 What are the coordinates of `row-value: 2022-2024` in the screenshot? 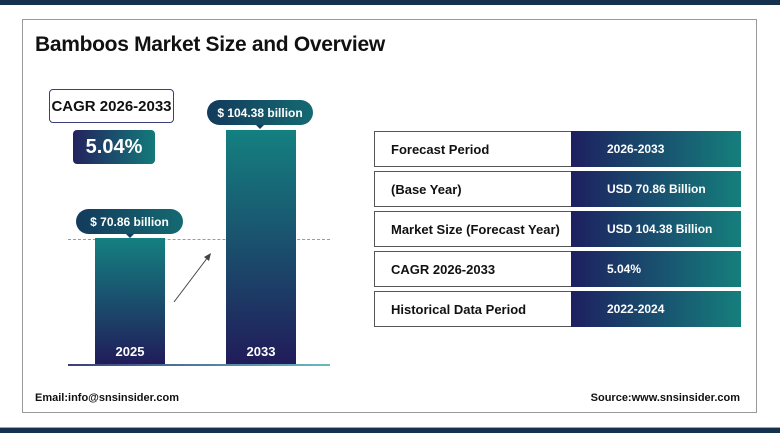 It's located at (656, 309).